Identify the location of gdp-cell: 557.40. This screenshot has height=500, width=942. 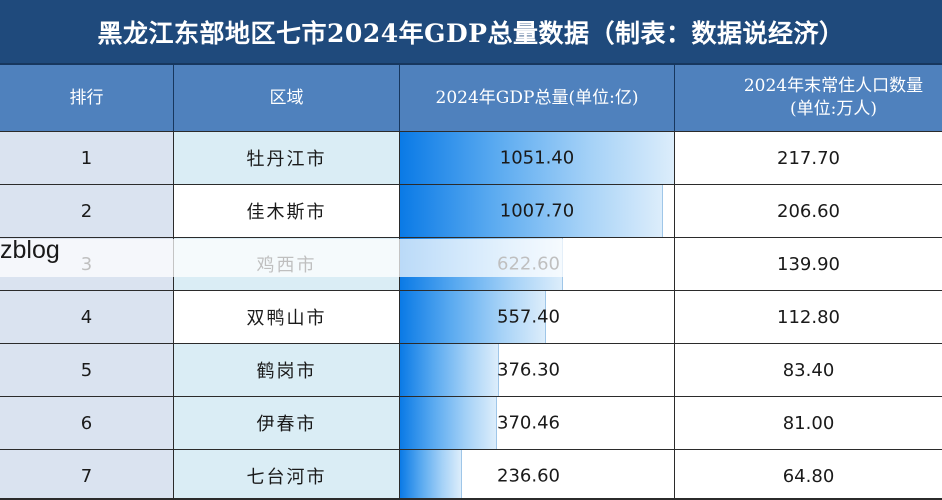
(537, 317).